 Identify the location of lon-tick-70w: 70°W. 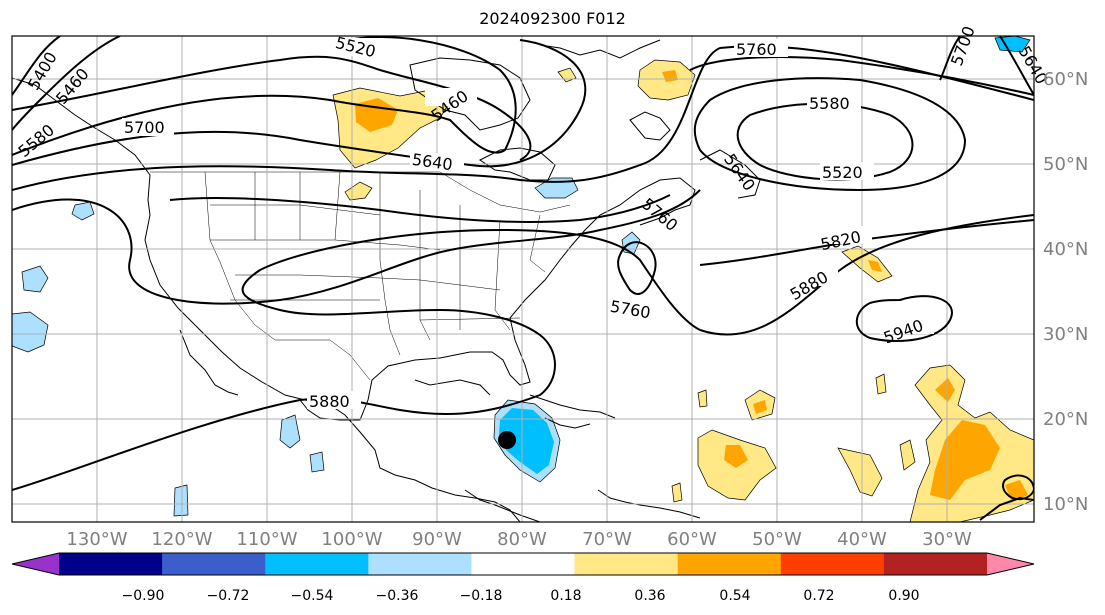
(607, 539).